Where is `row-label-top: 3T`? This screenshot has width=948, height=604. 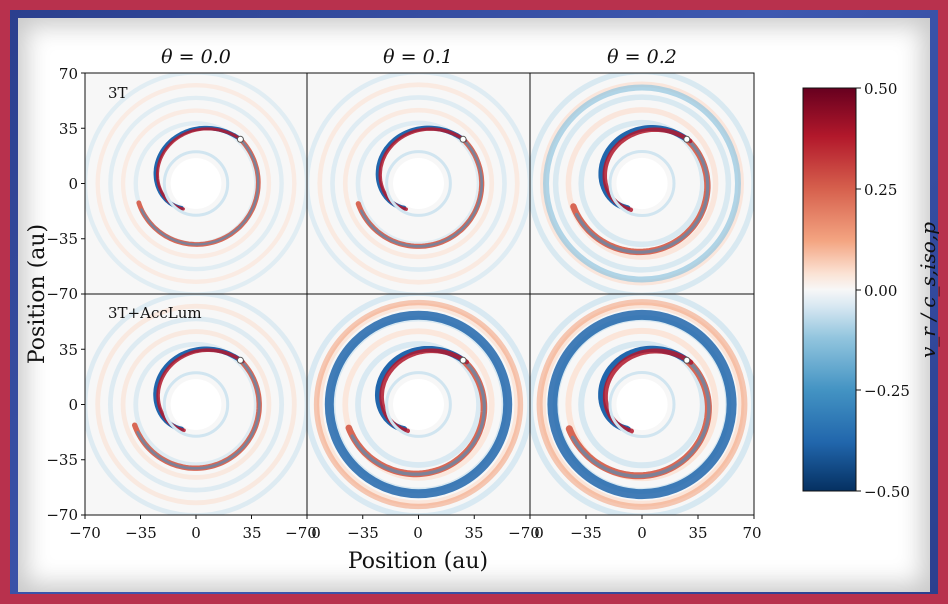 row-label-top: 3T is located at coordinates (118, 93).